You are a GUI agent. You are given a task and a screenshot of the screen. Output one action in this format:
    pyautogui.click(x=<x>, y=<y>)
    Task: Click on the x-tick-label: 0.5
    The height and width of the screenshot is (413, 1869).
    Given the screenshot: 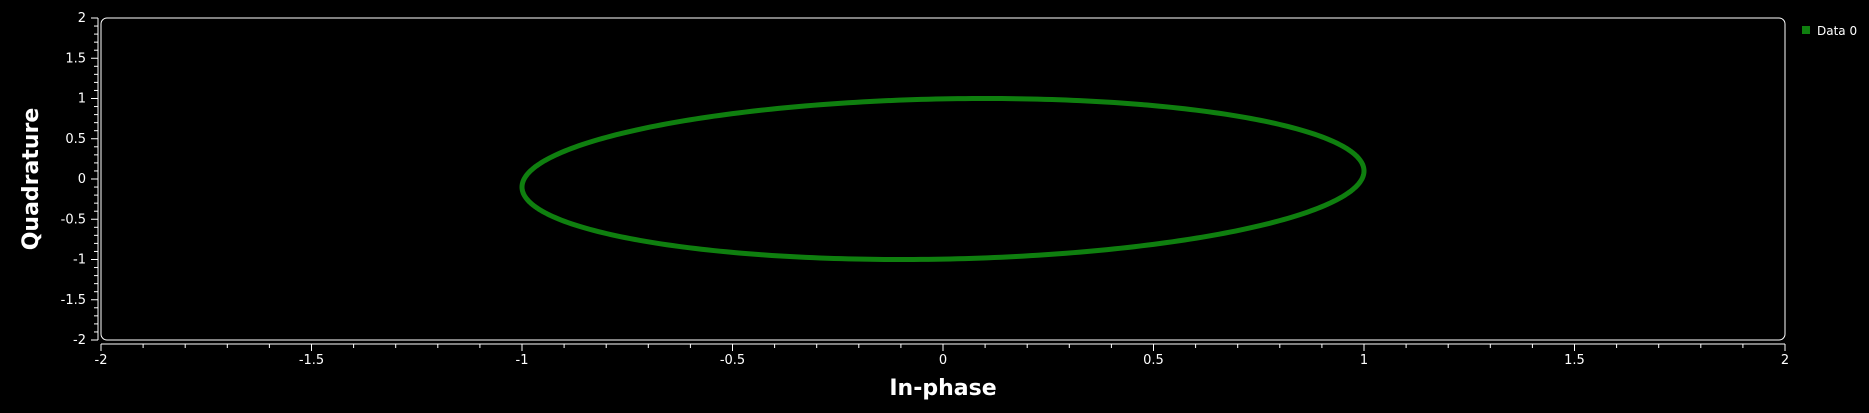 What is the action you would take?
    pyautogui.click(x=1153, y=360)
    